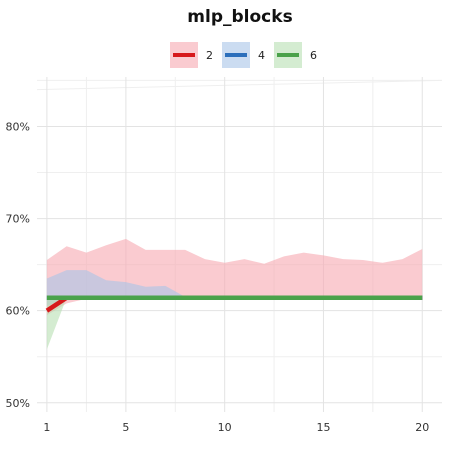 The height and width of the screenshot is (450, 450). What do you see at coordinates (125, 427) in the screenshot?
I see `x-tick-label: 5` at bounding box center [125, 427].